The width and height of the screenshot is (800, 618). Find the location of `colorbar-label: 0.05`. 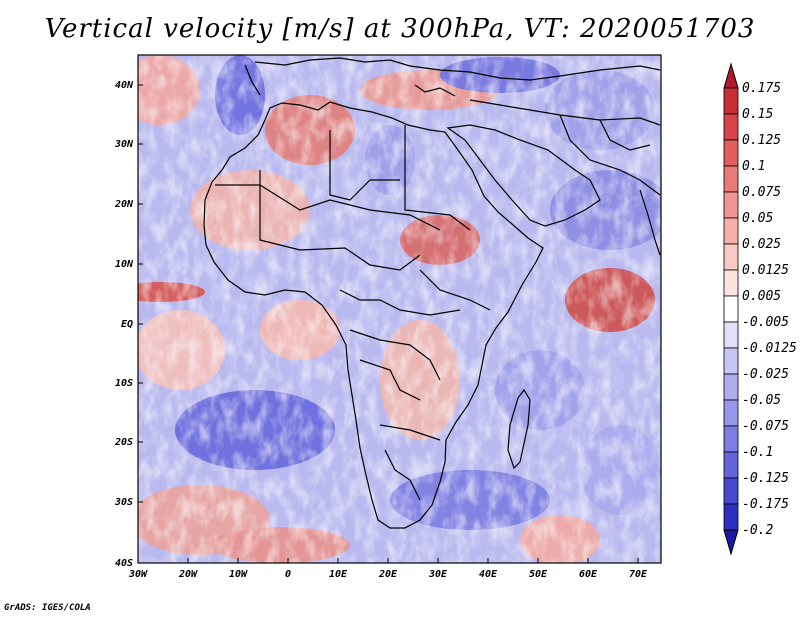

colorbar-label: 0.05 is located at coordinates (757, 218).